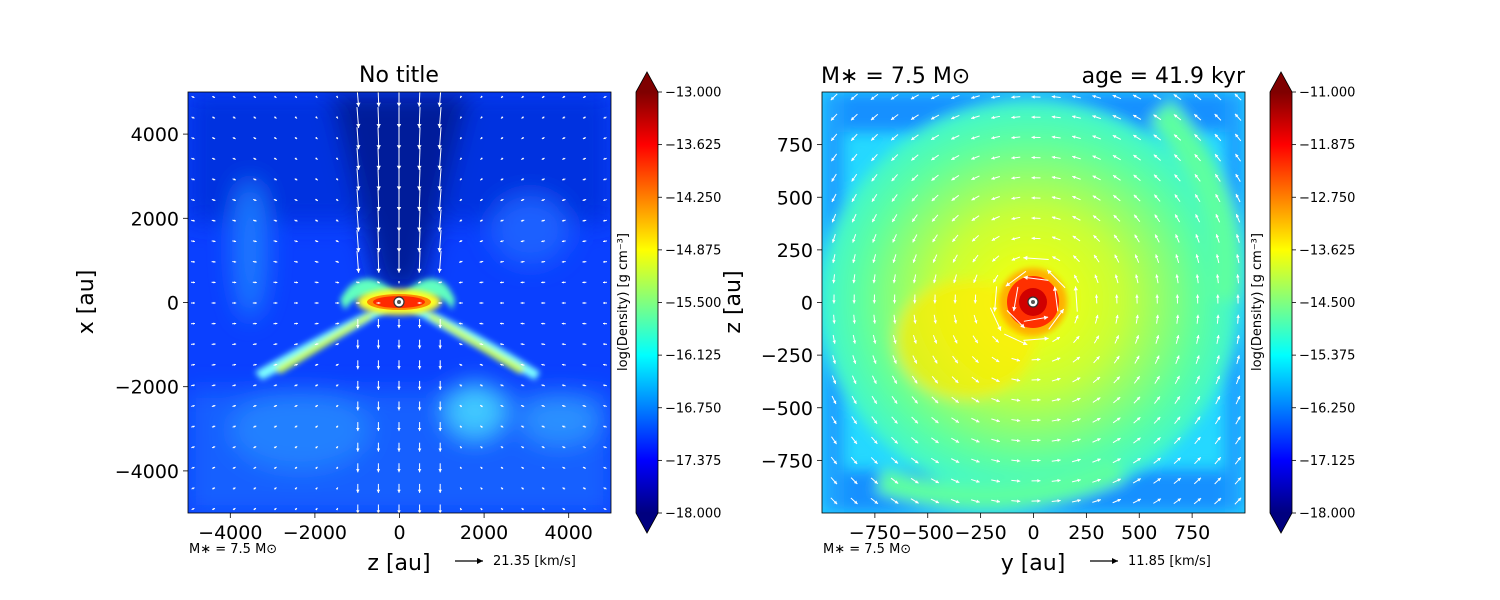 This screenshot has width=1500, height=600. What do you see at coordinates (1139, 533) in the screenshot?
I see `x-tick-label: 500` at bounding box center [1139, 533].